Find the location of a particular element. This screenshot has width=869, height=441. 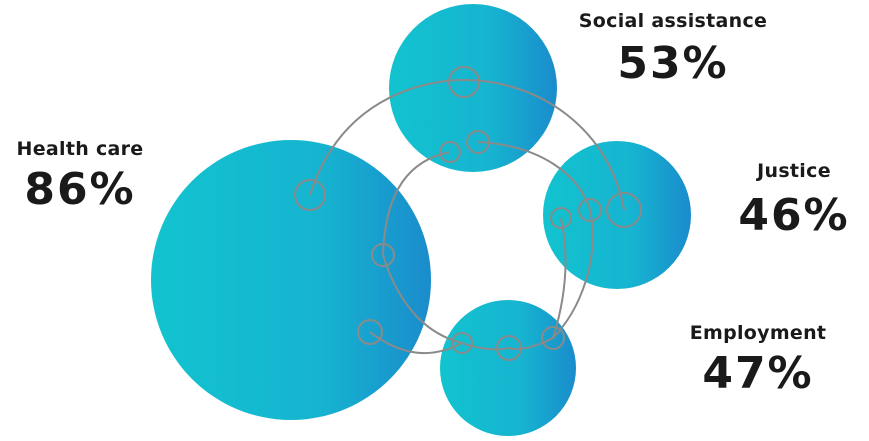

bubble-justice is located at coordinates (617, 215).